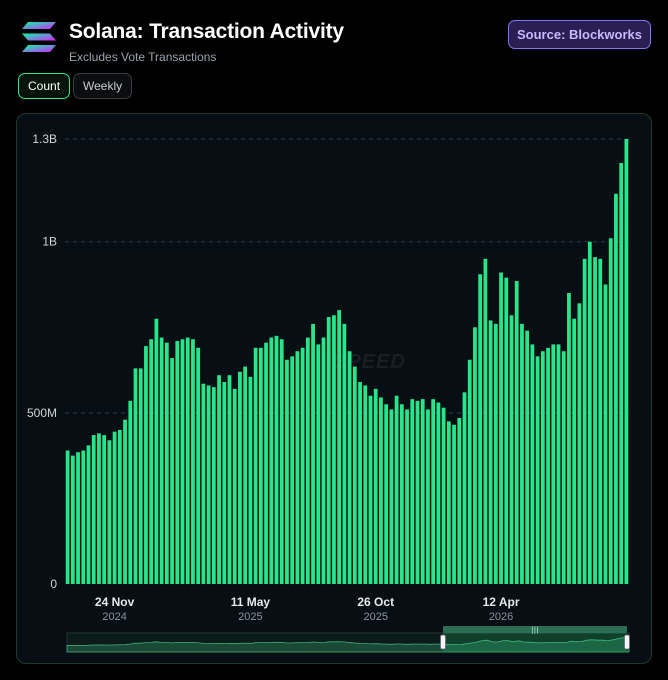  Describe the element at coordinates (535, 642) in the screenshot. I see `navigator-selection` at that location.